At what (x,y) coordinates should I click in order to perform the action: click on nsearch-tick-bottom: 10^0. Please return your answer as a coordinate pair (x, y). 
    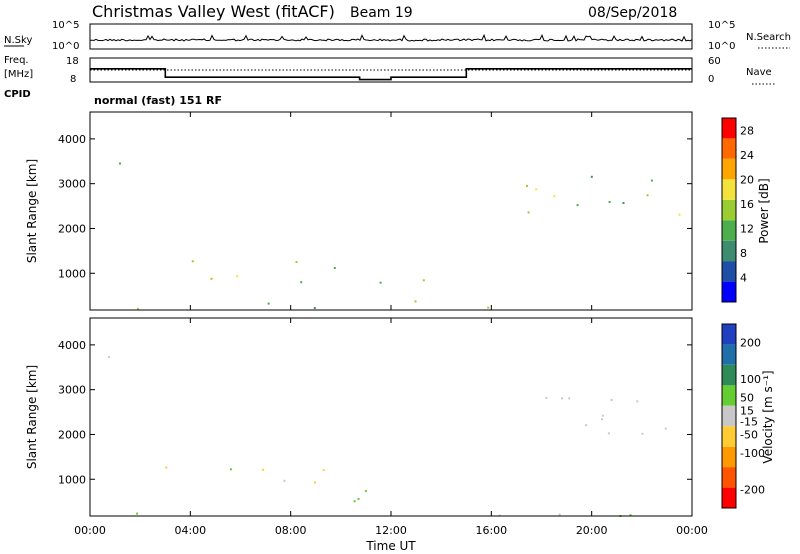
    Looking at the image, I should click on (721, 46).